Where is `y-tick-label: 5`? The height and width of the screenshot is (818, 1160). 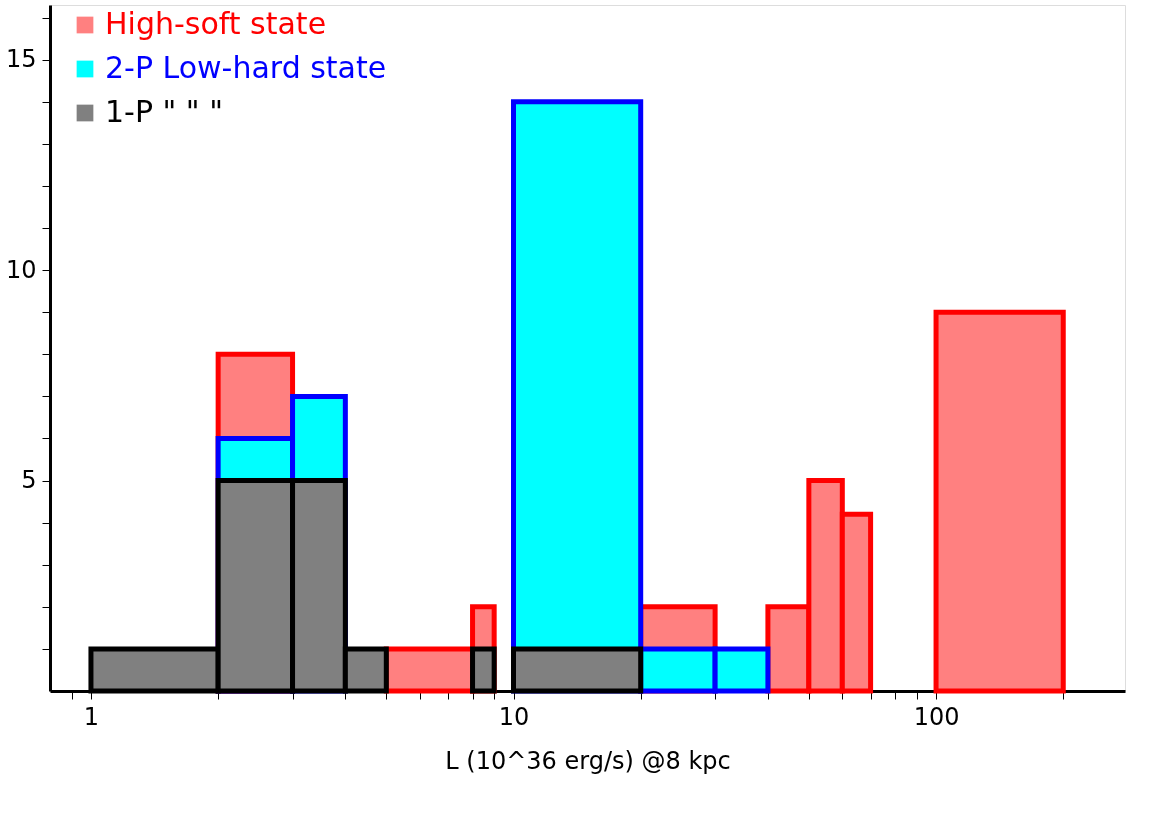
y-tick-label: 5 is located at coordinates (29, 480).